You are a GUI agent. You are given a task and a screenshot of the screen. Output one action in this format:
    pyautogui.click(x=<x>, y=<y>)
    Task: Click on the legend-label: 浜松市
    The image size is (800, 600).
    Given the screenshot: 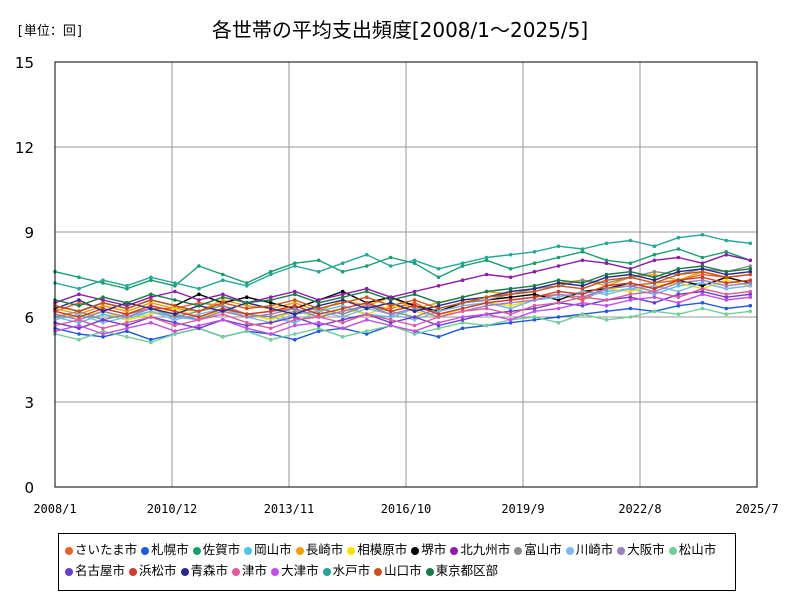 What is the action you would take?
    pyautogui.click(x=158, y=570)
    